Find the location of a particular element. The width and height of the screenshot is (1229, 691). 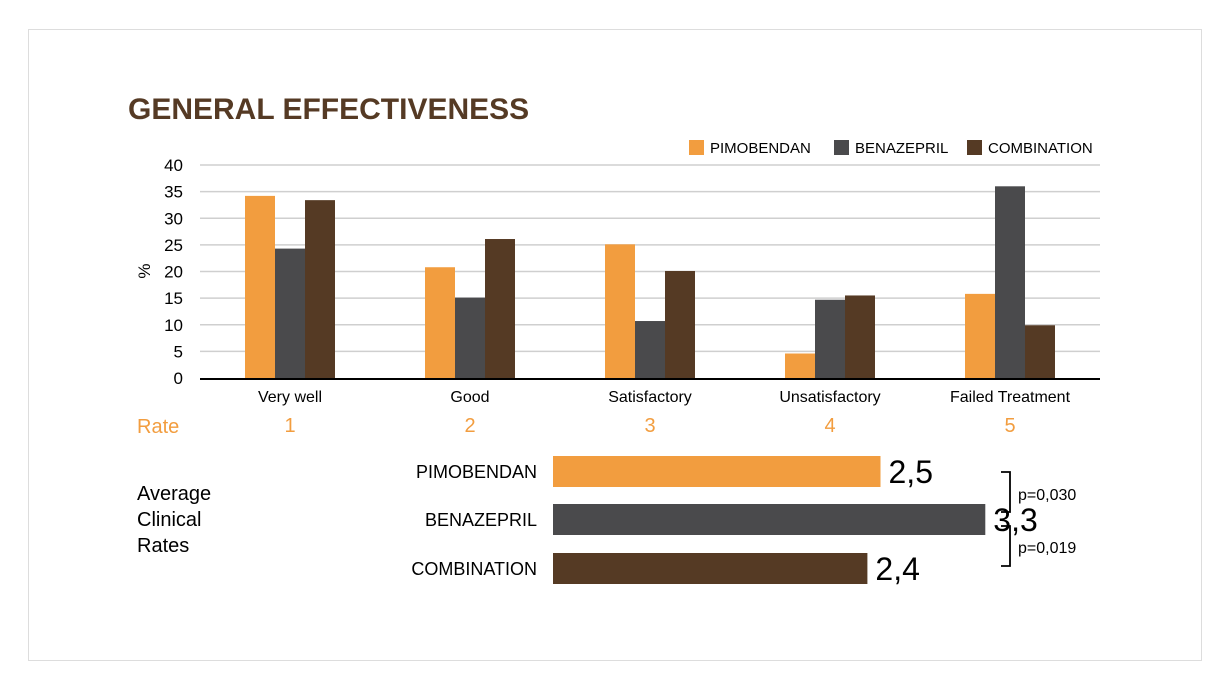

p-value-2: p=0,019 is located at coordinates (1047, 548).